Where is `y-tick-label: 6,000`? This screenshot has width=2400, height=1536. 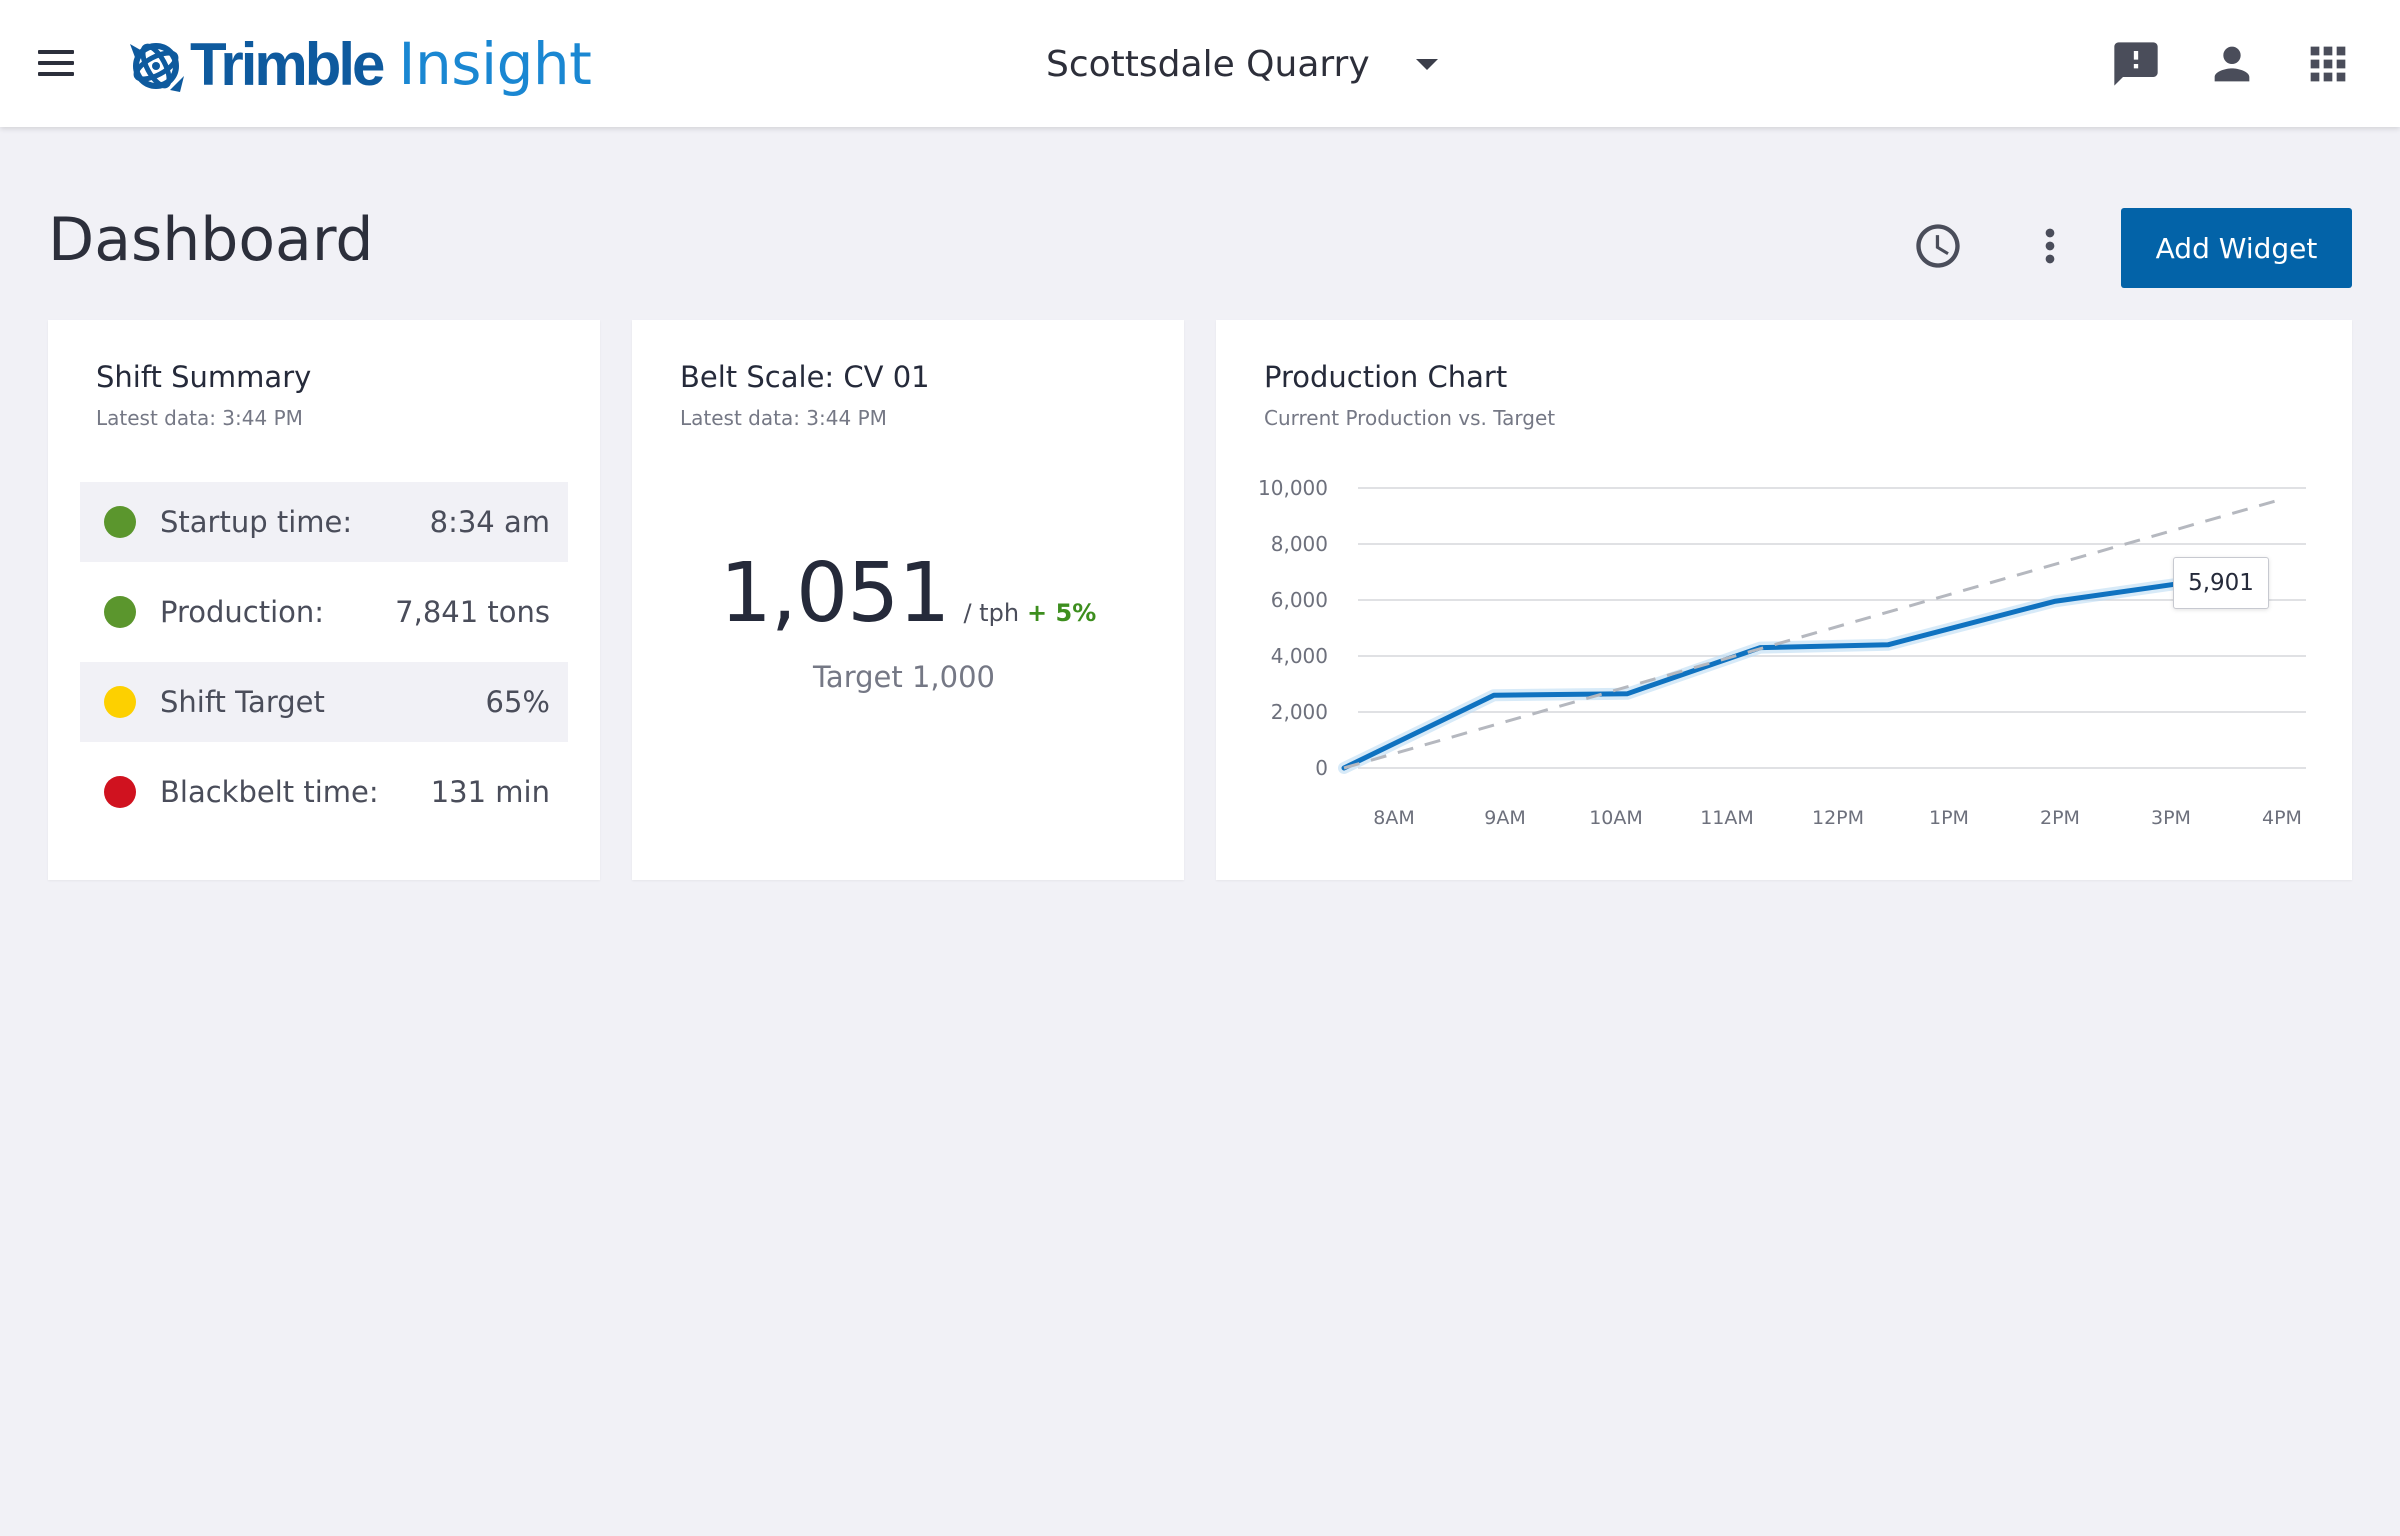
y-tick-label: 6,000 is located at coordinates (1299, 600).